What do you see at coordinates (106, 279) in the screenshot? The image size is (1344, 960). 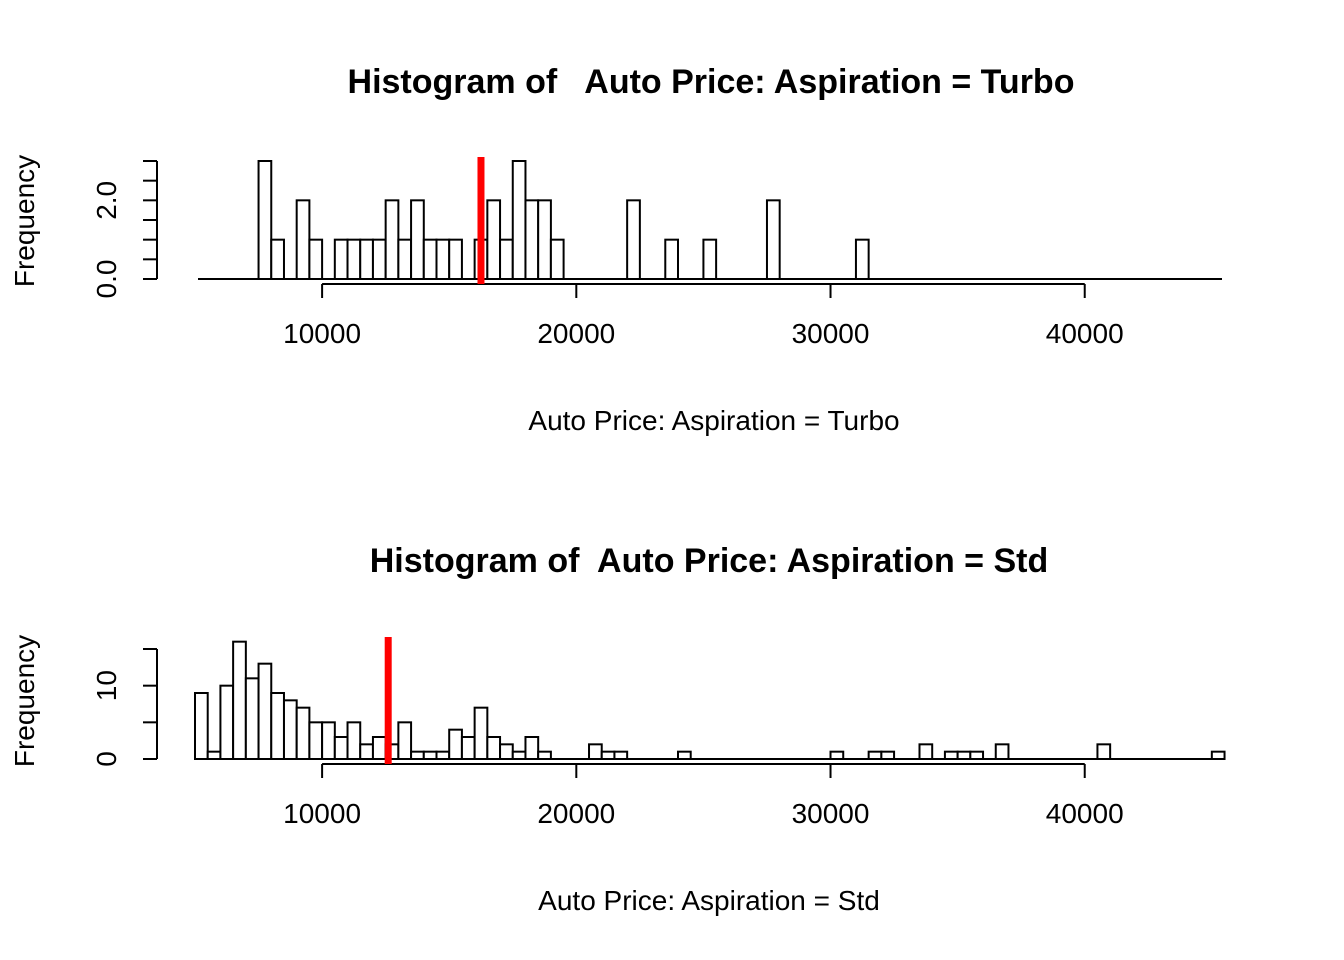 I see `y-tick-label: 0.0` at bounding box center [106, 279].